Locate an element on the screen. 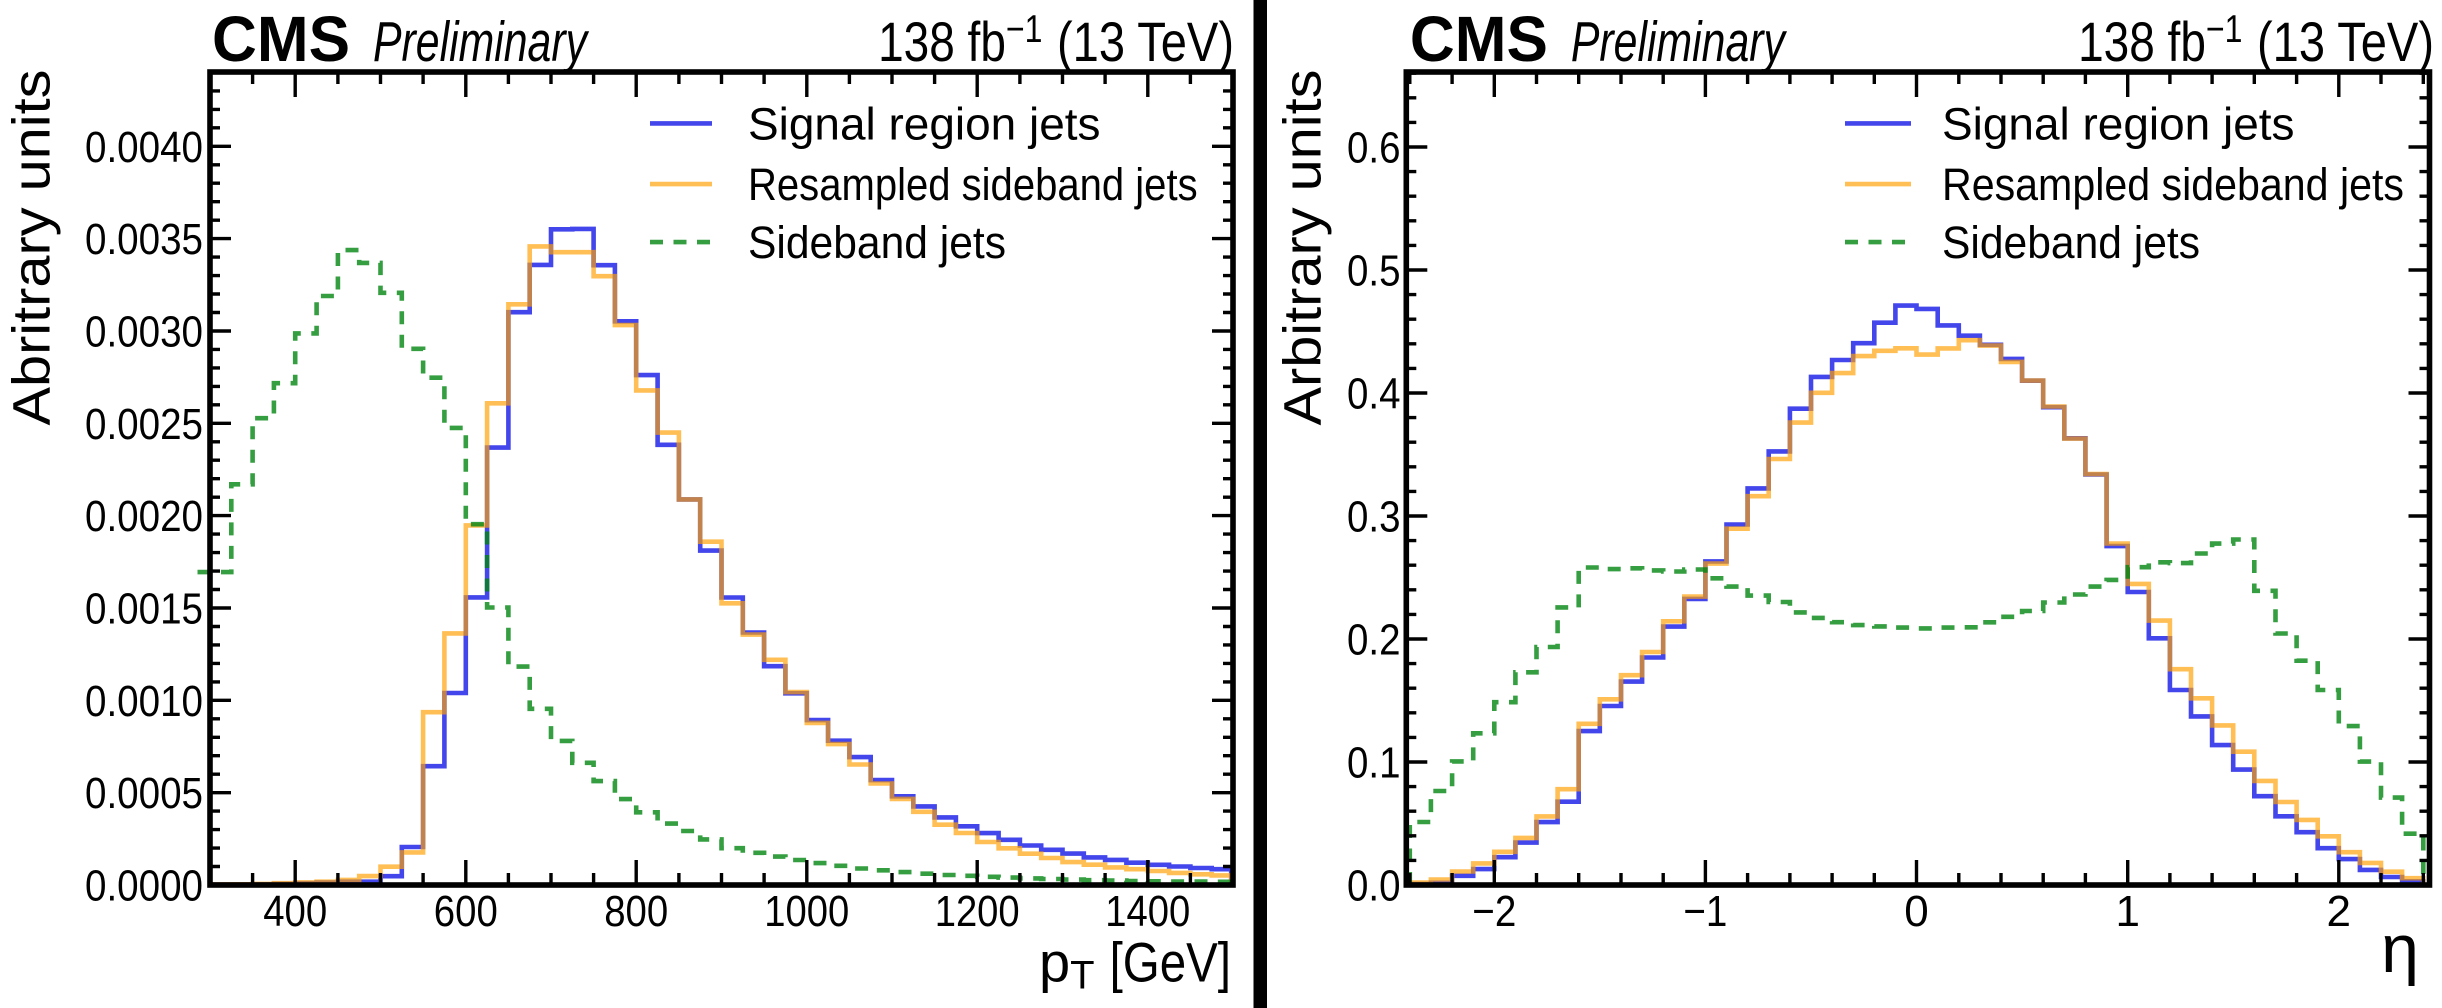 The width and height of the screenshot is (2442, 1008). svg-text: Arbitrary units is located at coordinates (1303, 248).